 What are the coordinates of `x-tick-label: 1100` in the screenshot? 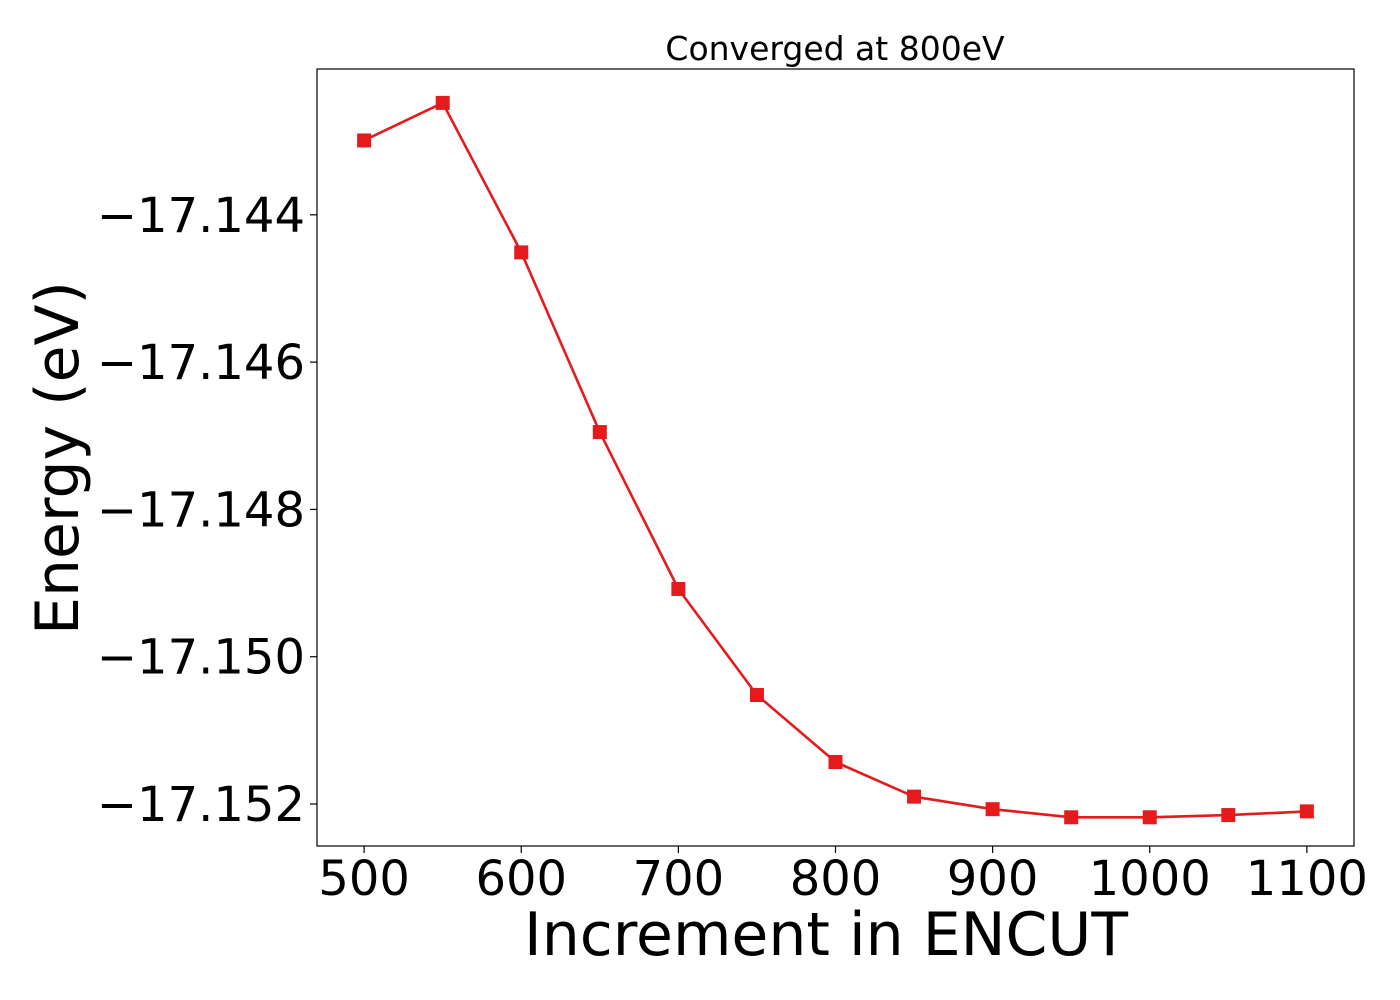 It's located at (1307, 879).